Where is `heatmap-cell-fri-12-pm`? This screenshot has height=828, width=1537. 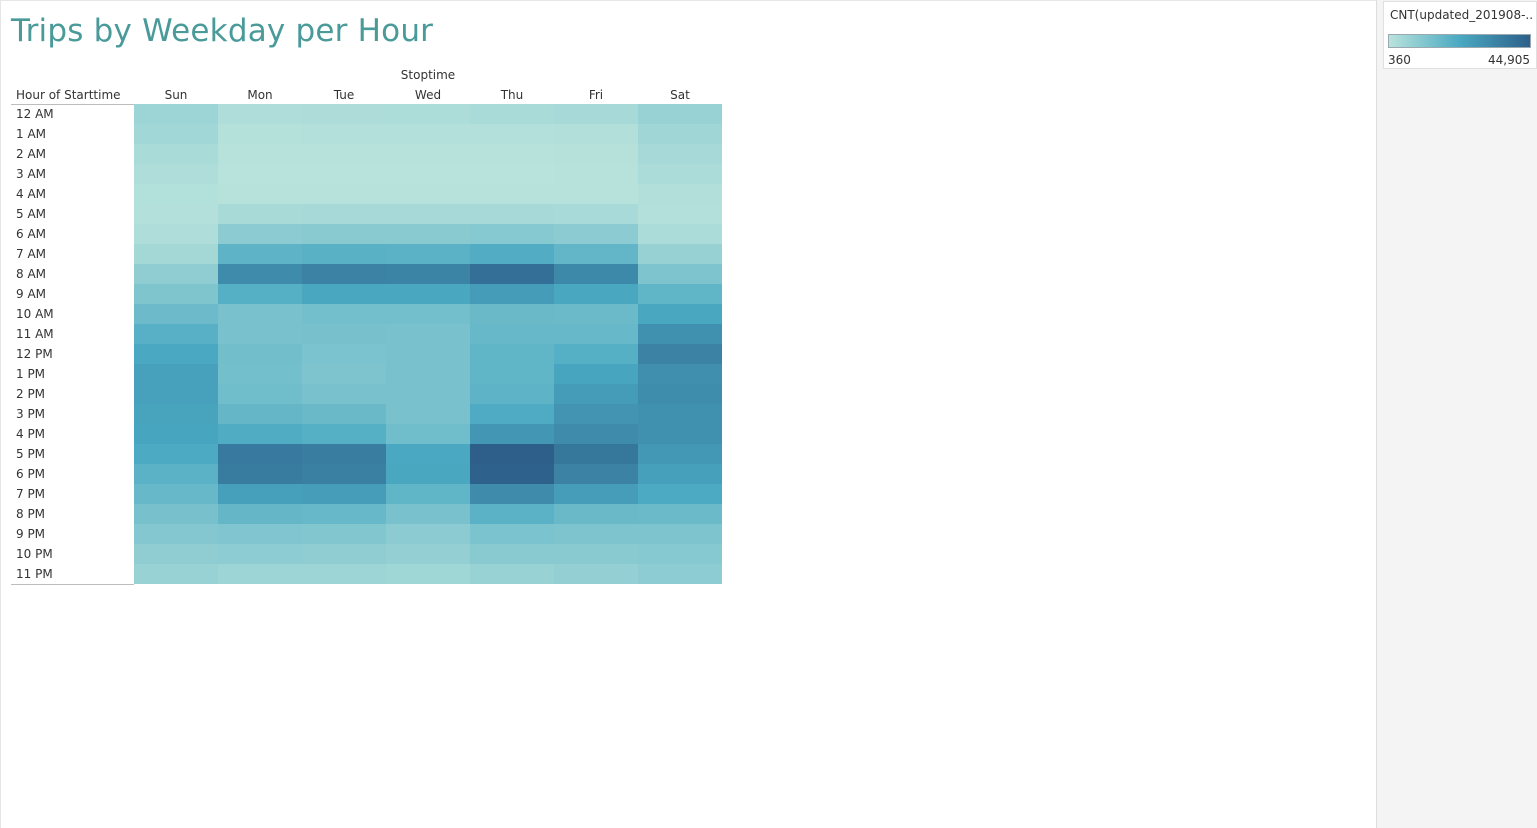
heatmap-cell-fri-12-pm is located at coordinates (596, 354).